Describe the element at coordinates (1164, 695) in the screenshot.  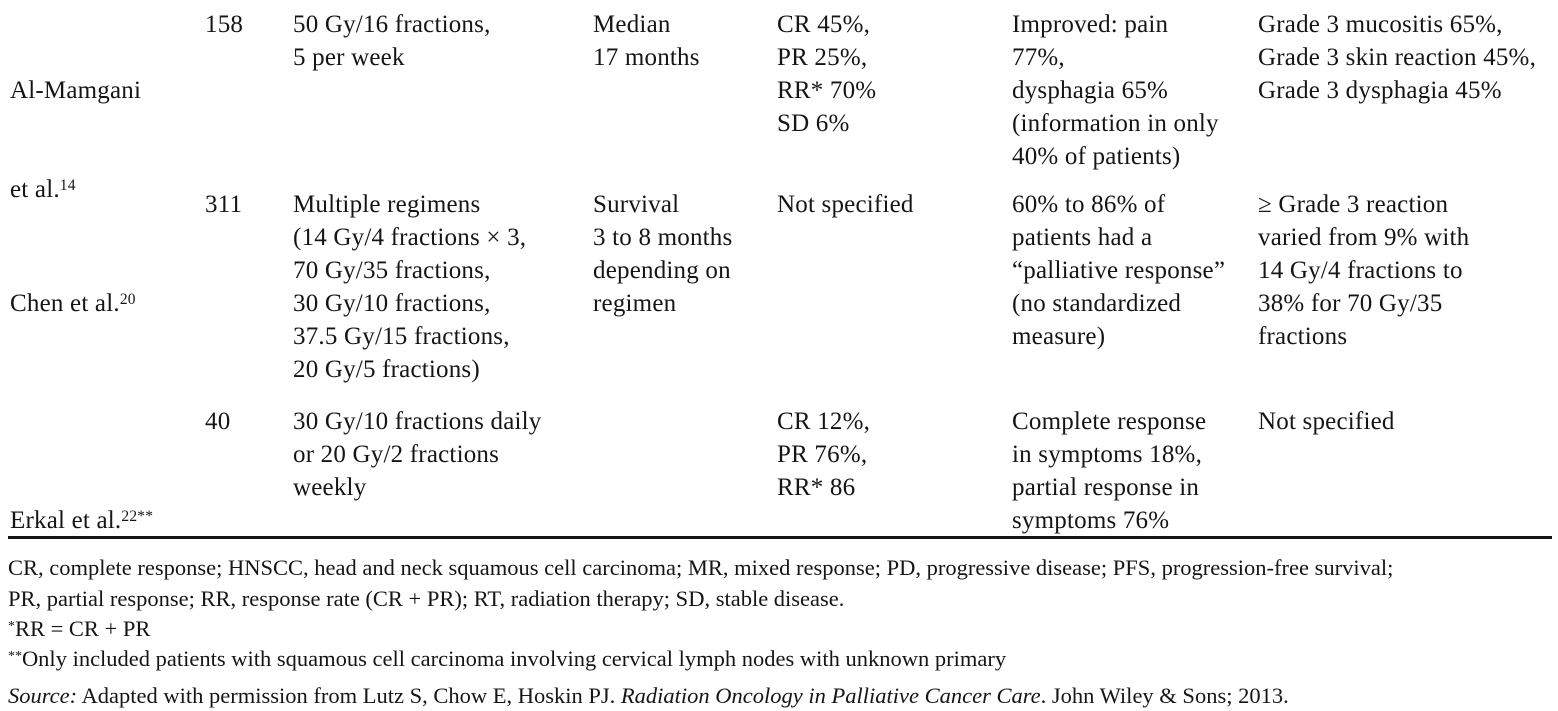
I see `source-text-end: . John Wiley & Sons; 2013.` at that location.